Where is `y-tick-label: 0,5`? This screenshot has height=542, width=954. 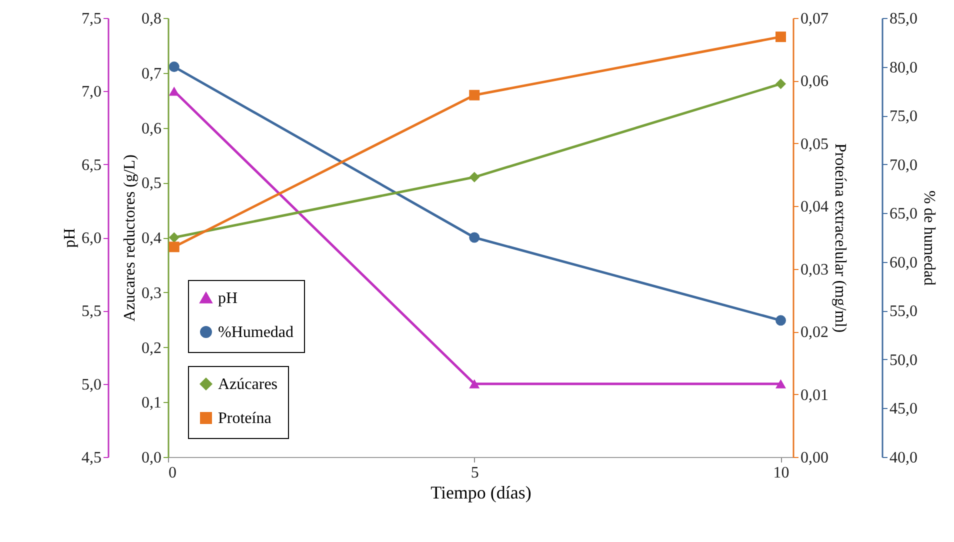
y-tick-label: 0,5 is located at coordinates (152, 183).